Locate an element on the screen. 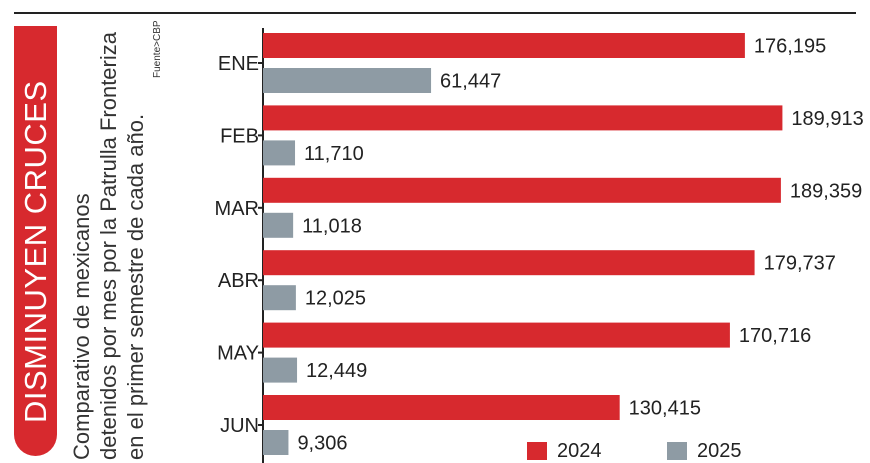 The height and width of the screenshot is (463, 870). bar-2025-abr is located at coordinates (279, 298).